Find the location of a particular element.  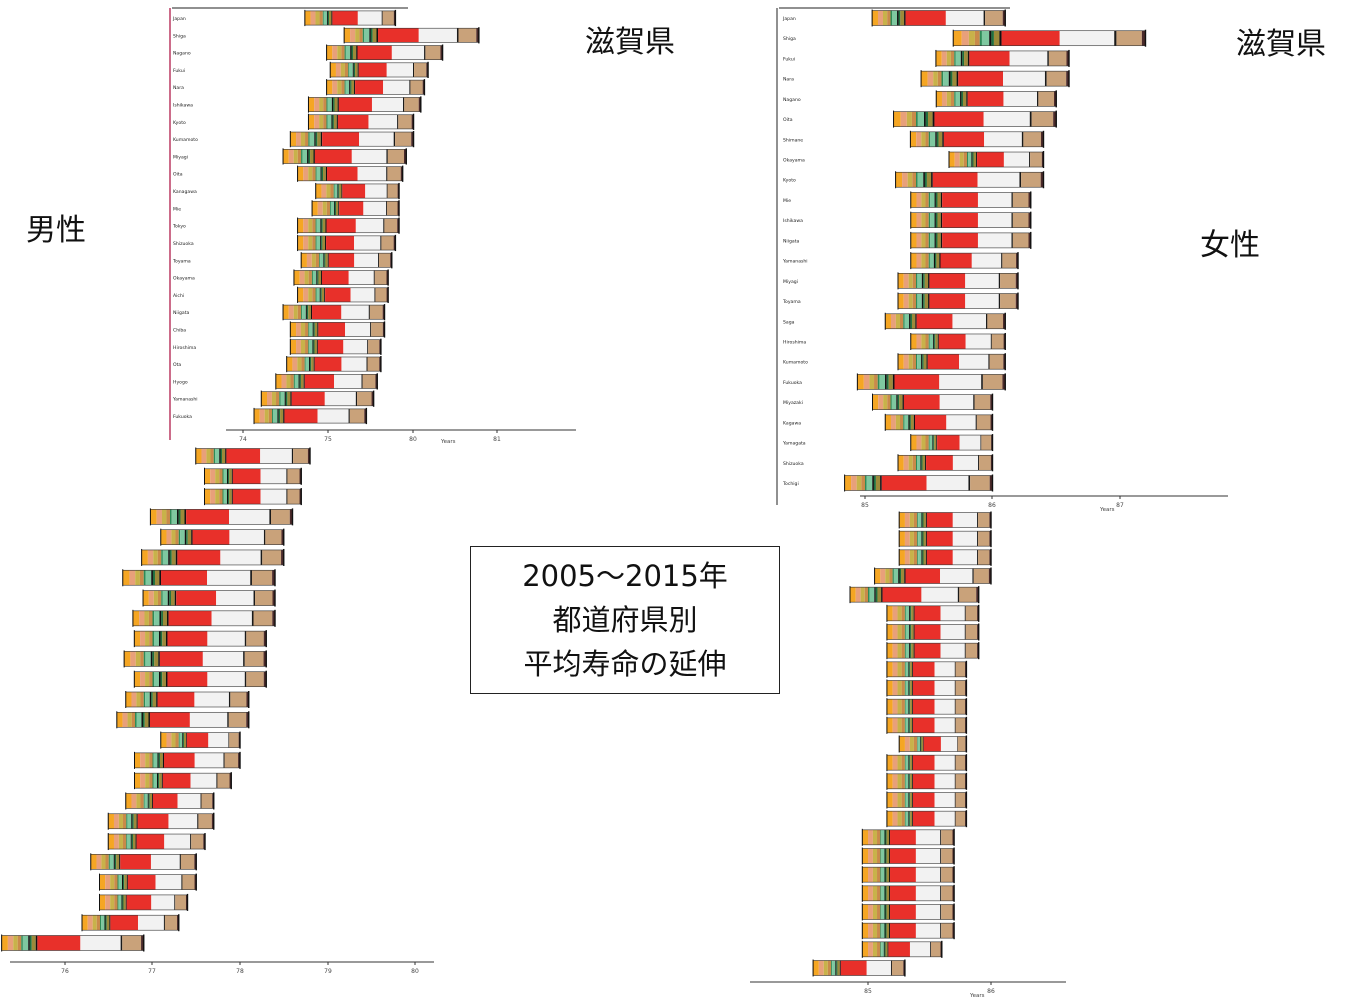

category-label: Kanagawa is located at coordinates (185, 192).